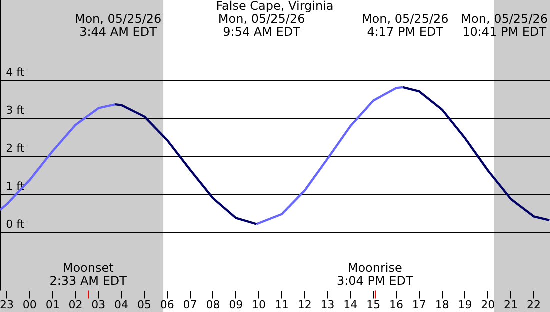 Image resolution: width=550 pixels, height=312 pixels. What do you see at coordinates (118, 26) in the screenshot?
I see `annotation: Mon, 05/25/26 3:44 AM EDT` at bounding box center [118, 26].